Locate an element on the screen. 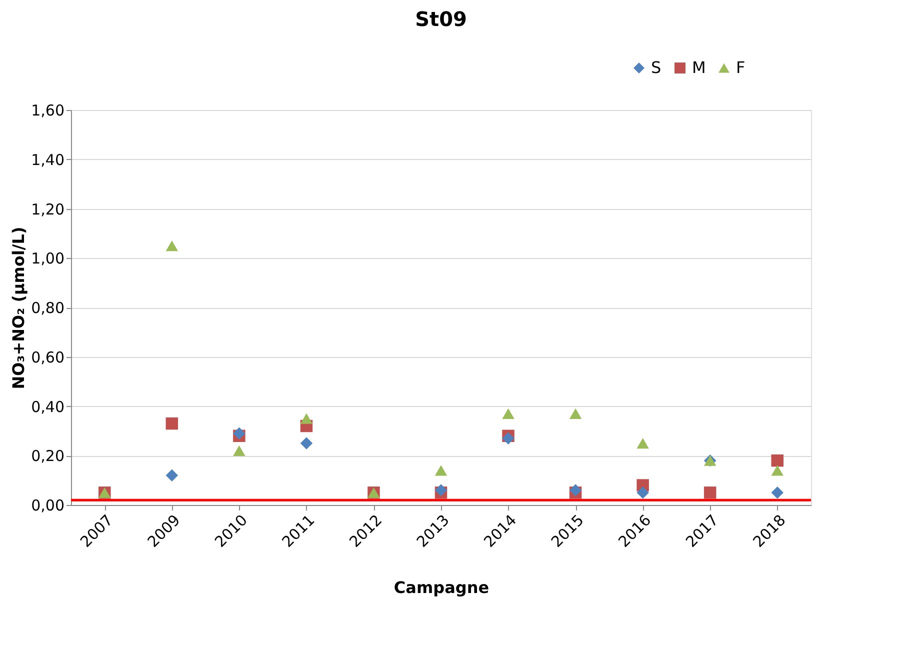 This screenshot has width=919, height=654. y-tick-label: 1,60 is located at coordinates (47, 111).